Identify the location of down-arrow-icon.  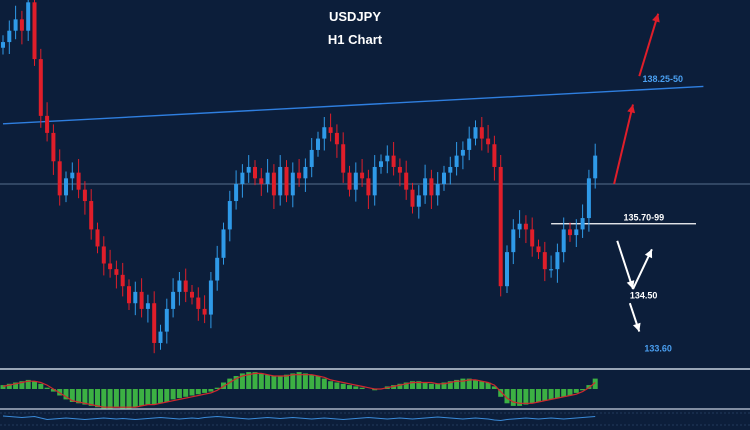
(634, 317).